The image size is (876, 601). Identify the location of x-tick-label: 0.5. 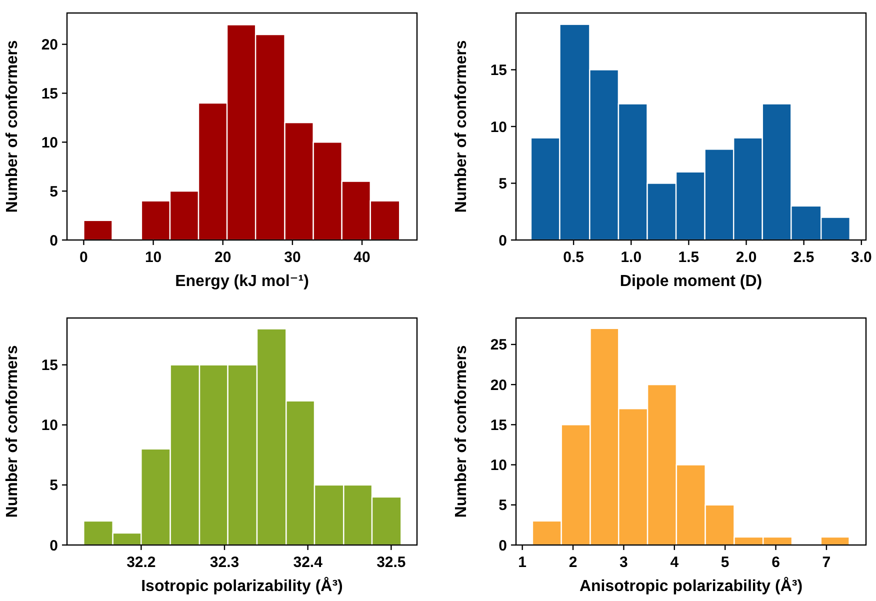
(573, 257).